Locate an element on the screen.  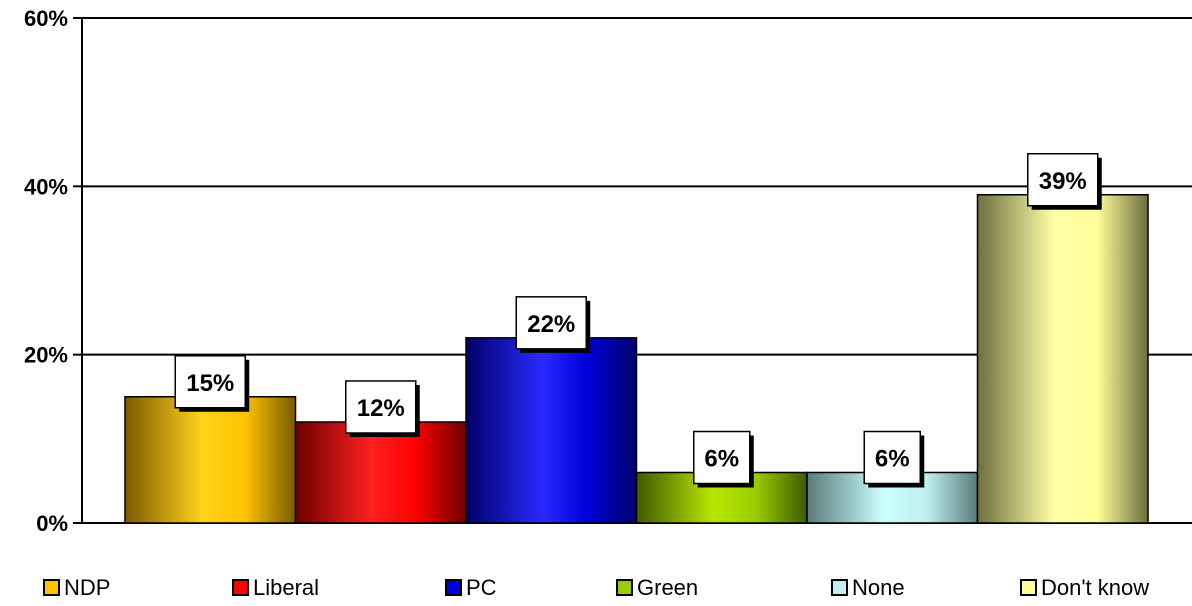
legend-label: NDP is located at coordinates (87, 587).